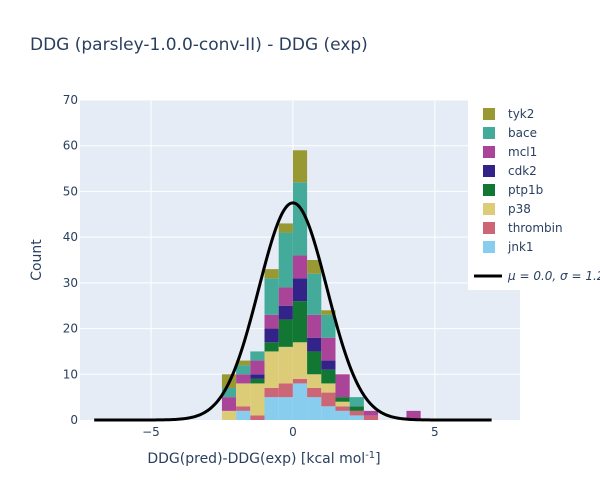  Describe the element at coordinates (70, 146) in the screenshot. I see `y-tick-label: 60` at that location.